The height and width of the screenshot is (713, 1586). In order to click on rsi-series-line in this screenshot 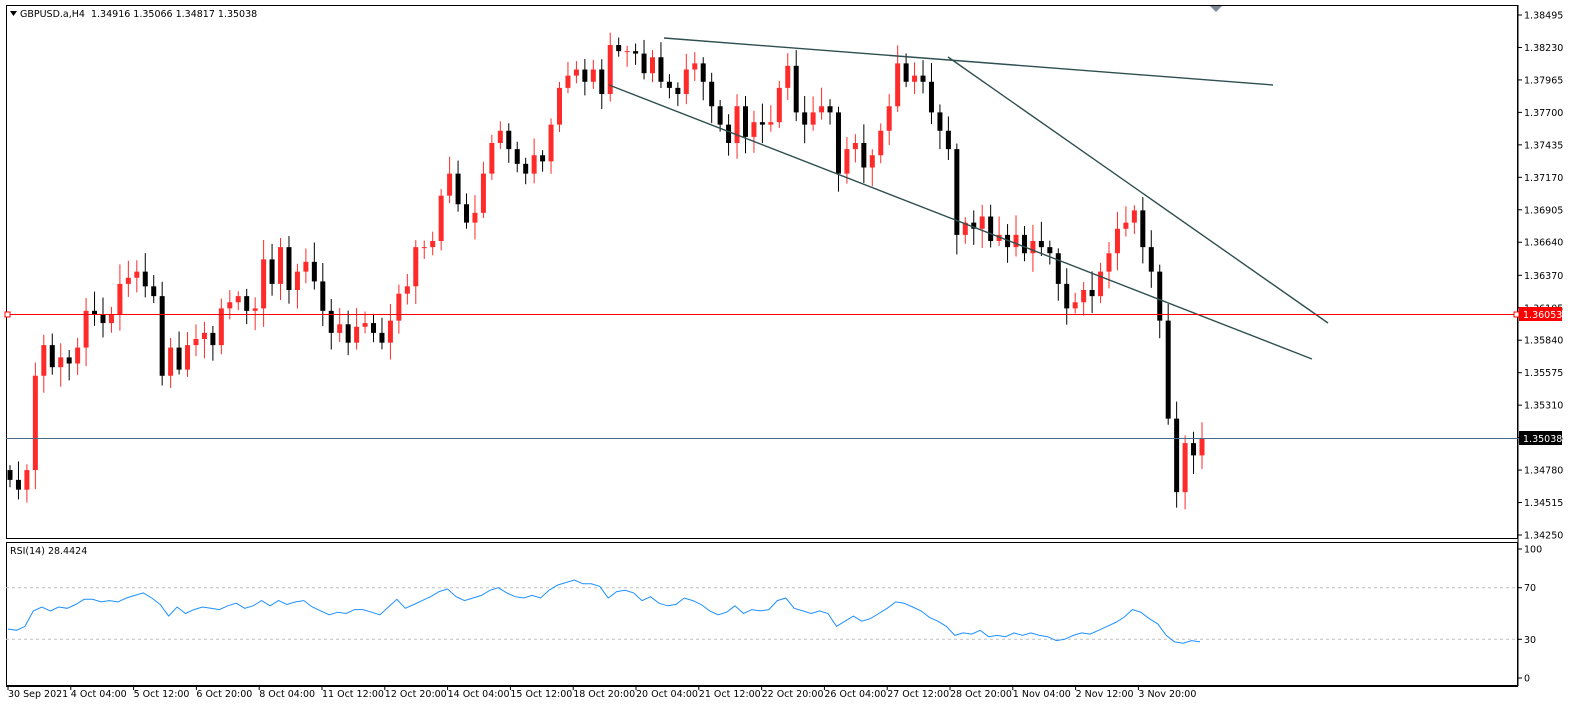, I will do `click(604, 611)`.